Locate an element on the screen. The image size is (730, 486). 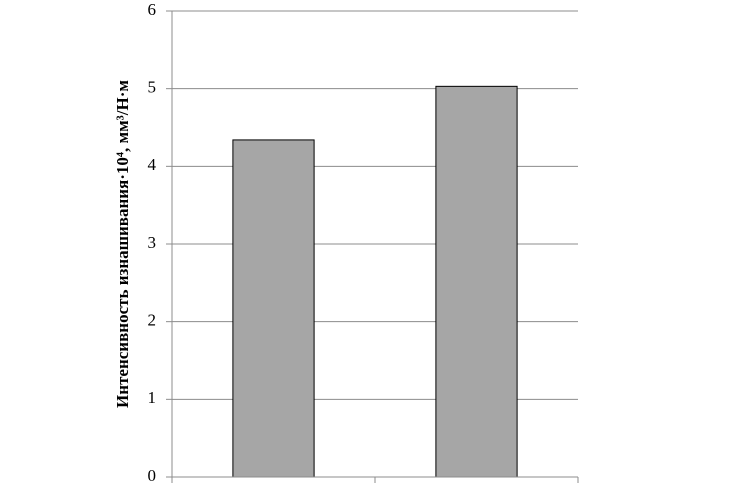
y-axis-title: Интенсивность изнашивания·10⁴, мм³/Н·м is located at coordinates (122, 244).